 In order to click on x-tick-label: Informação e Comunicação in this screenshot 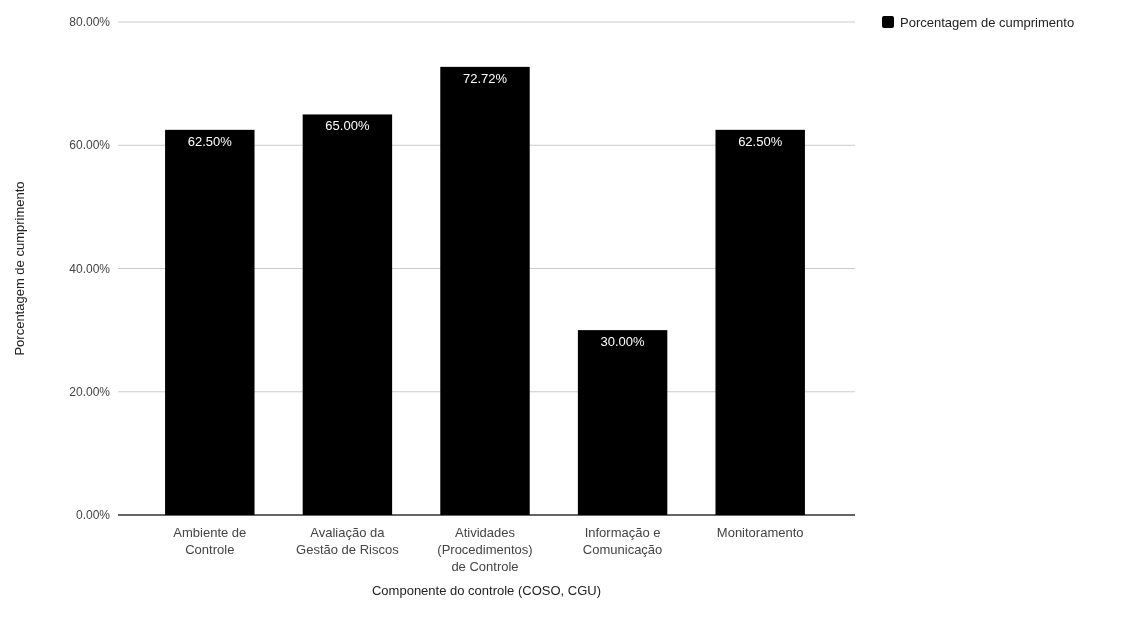, I will do `click(622, 541)`.